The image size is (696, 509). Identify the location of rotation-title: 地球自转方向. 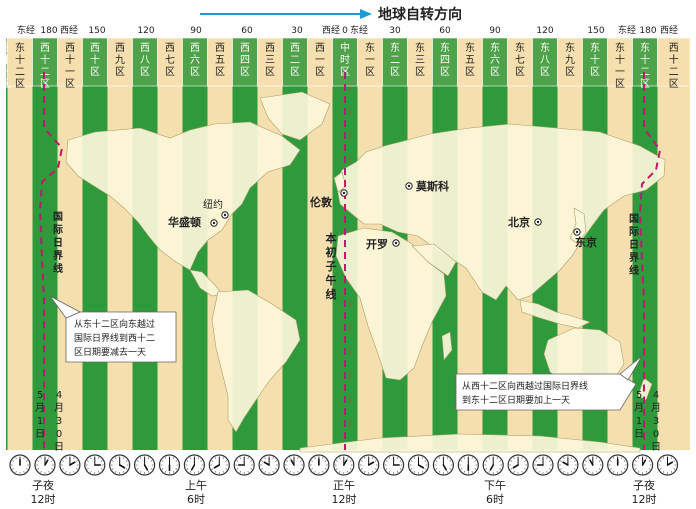
(420, 14).